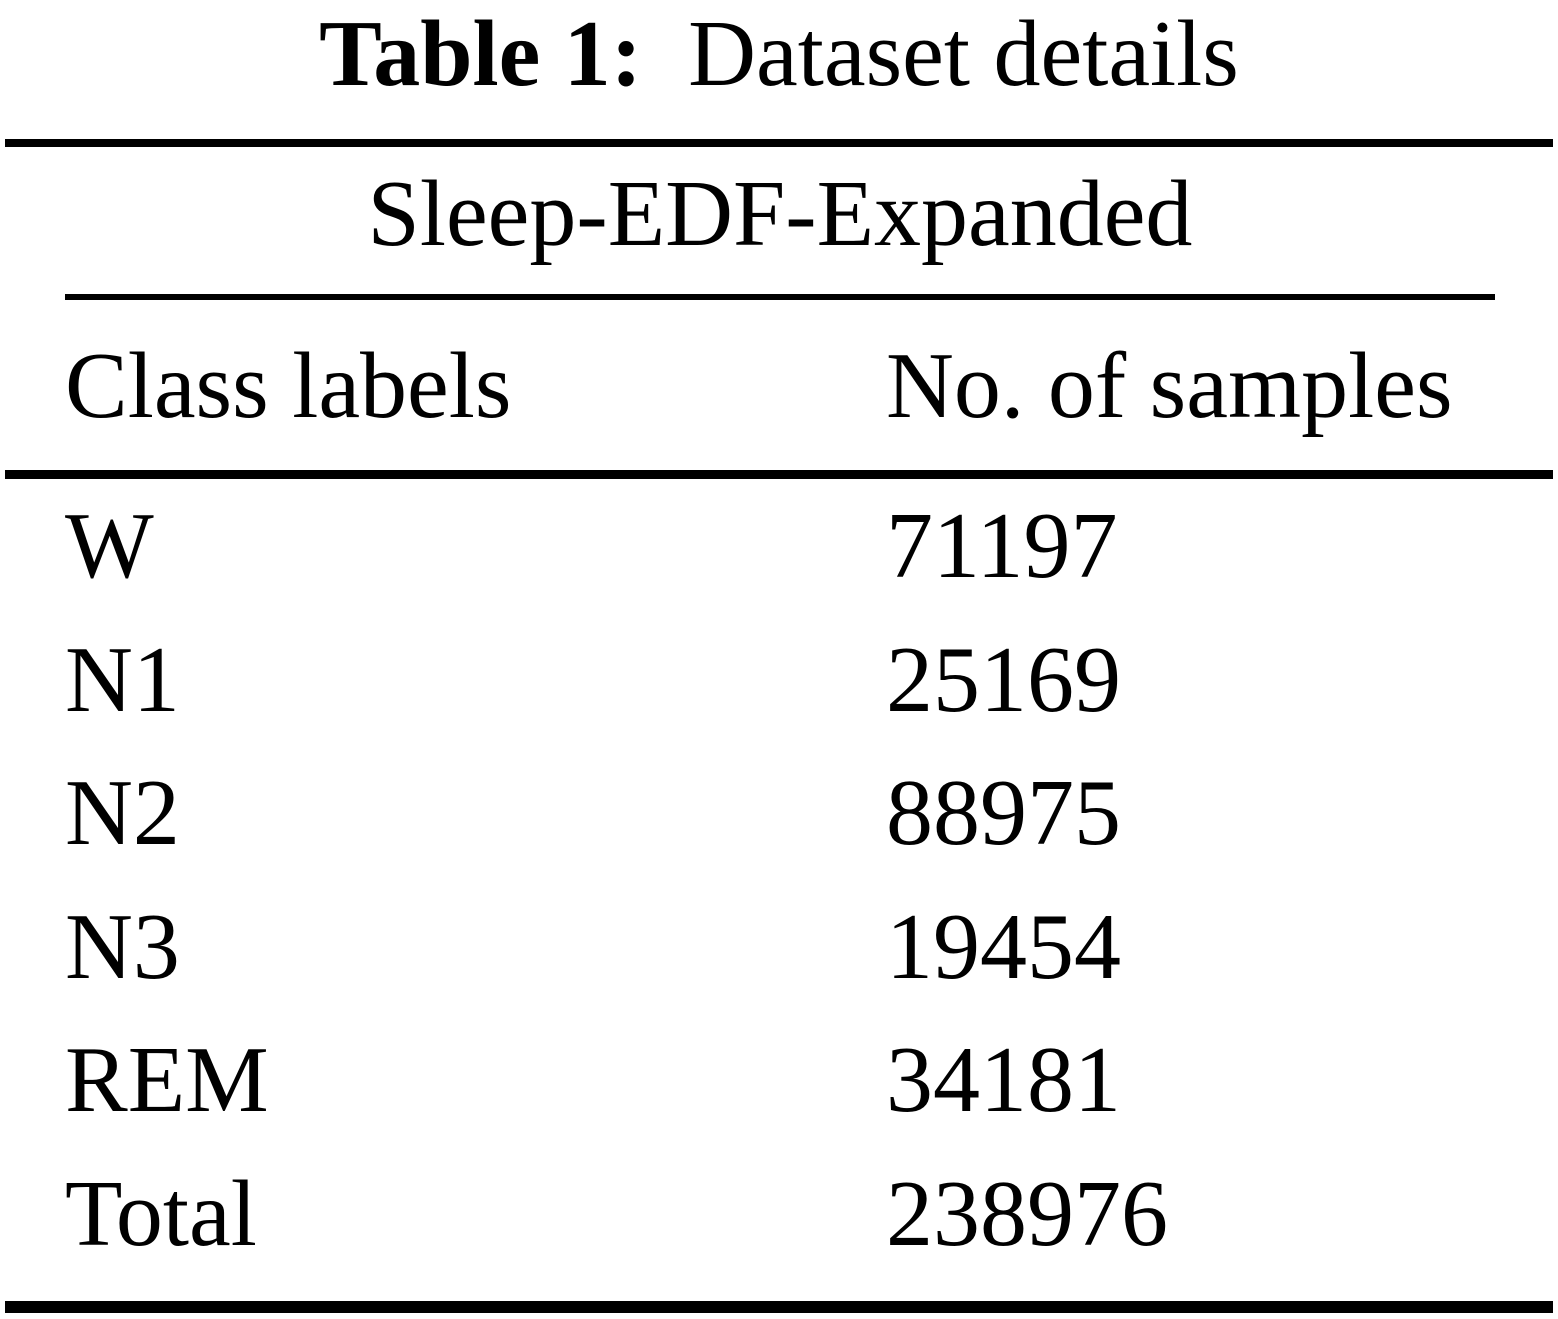 The width and height of the screenshot is (1558, 1319). What do you see at coordinates (1169, 386) in the screenshot?
I see `column-header-num-samples: No. of samples` at bounding box center [1169, 386].